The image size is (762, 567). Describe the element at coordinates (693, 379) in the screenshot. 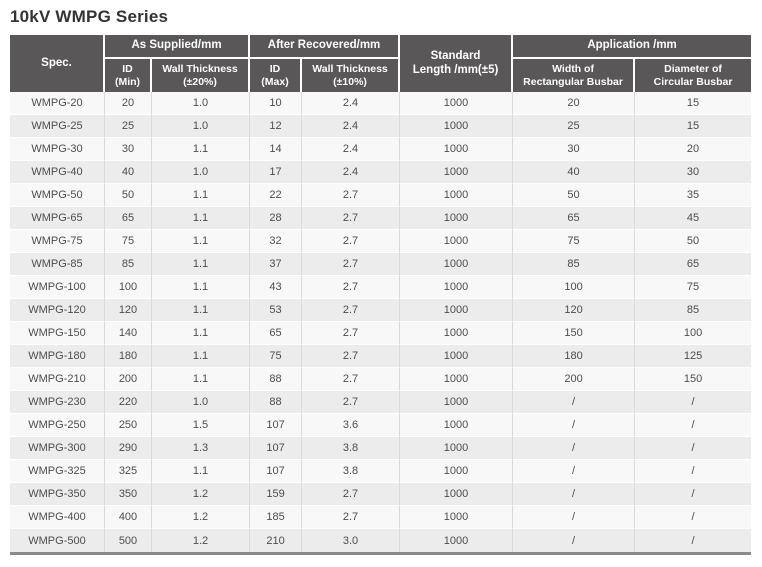

I see `diameter_circ_busbar-cell: 150` at that location.